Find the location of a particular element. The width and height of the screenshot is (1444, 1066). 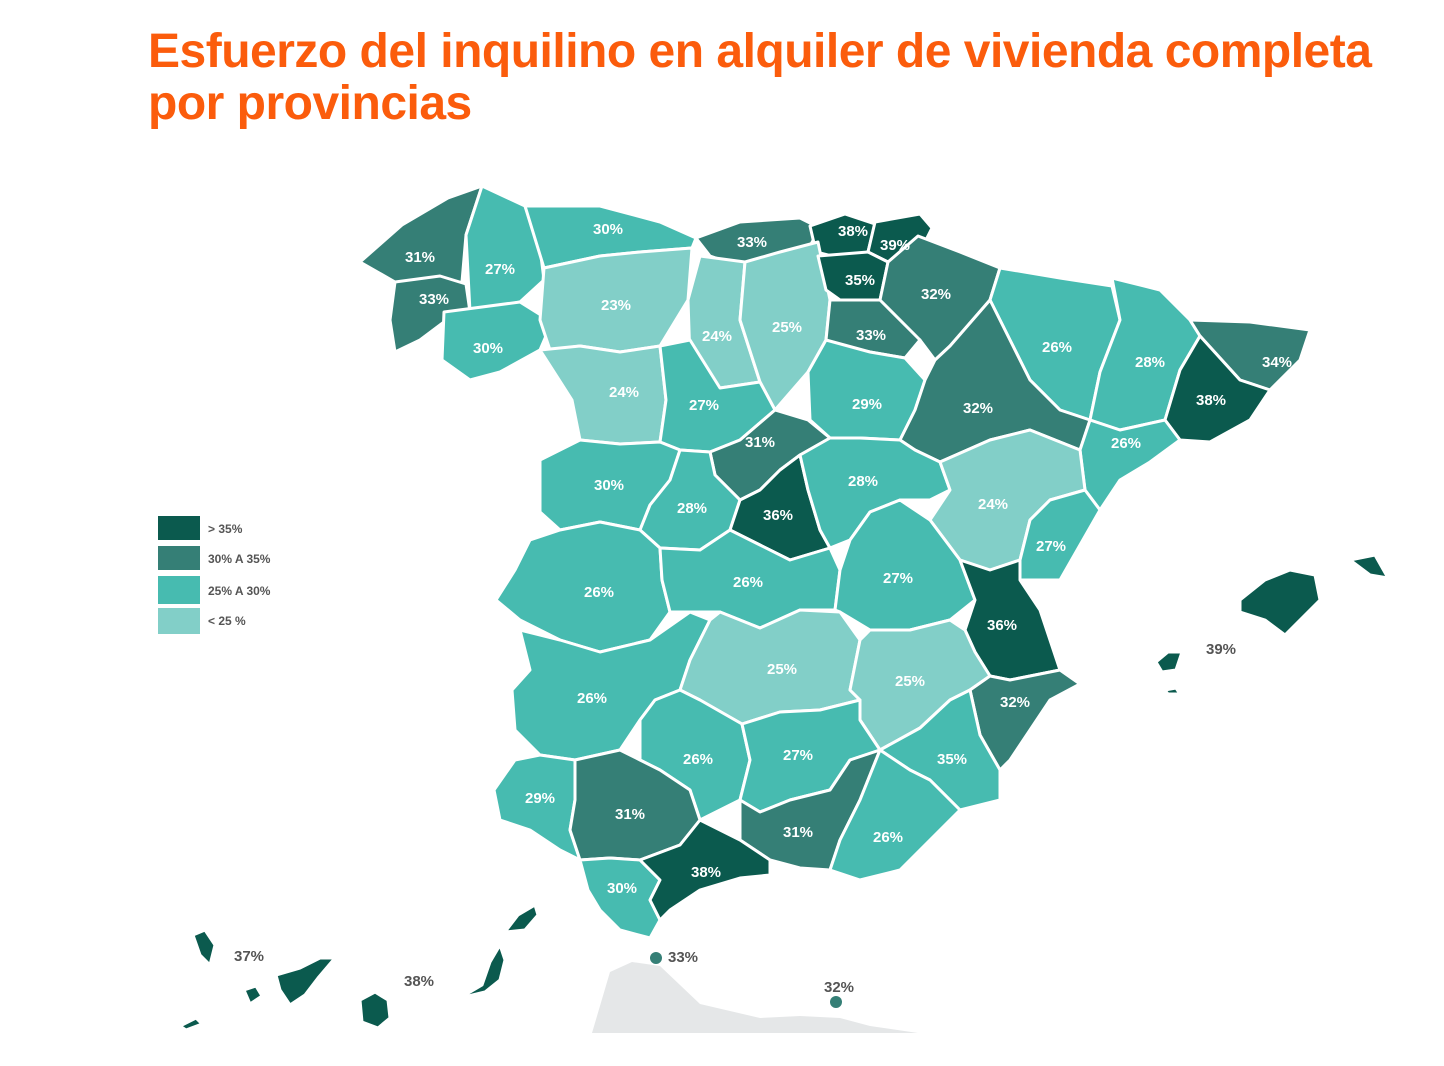

label-jaen: 27% is located at coordinates (798, 755).